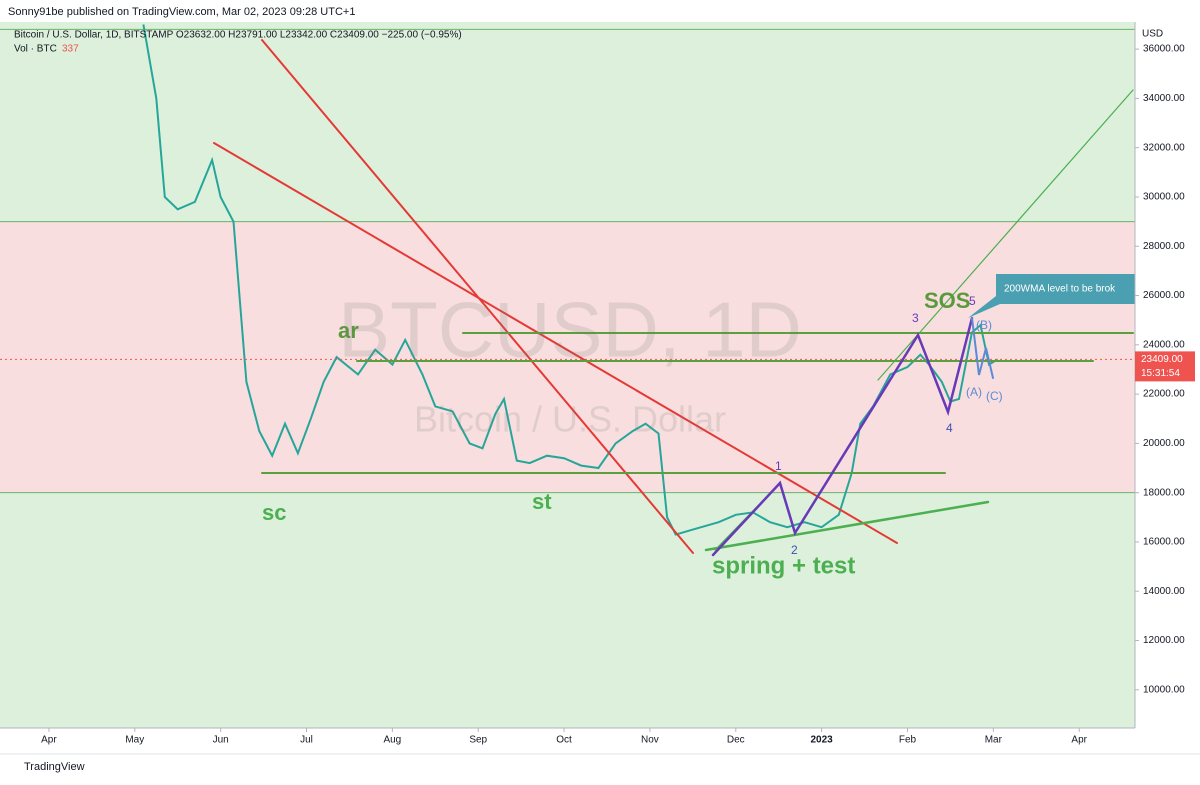 The image size is (1200, 785). I want to click on annotation: spring + test, so click(783, 565).